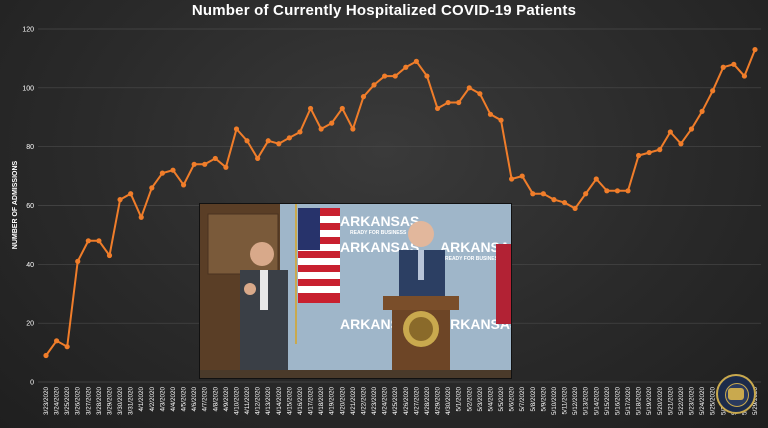 Image resolution: width=768 pixels, height=428 pixels. Describe the element at coordinates (438, 401) in the screenshot. I see `x-tick-label: 4/29/2020` at that location.